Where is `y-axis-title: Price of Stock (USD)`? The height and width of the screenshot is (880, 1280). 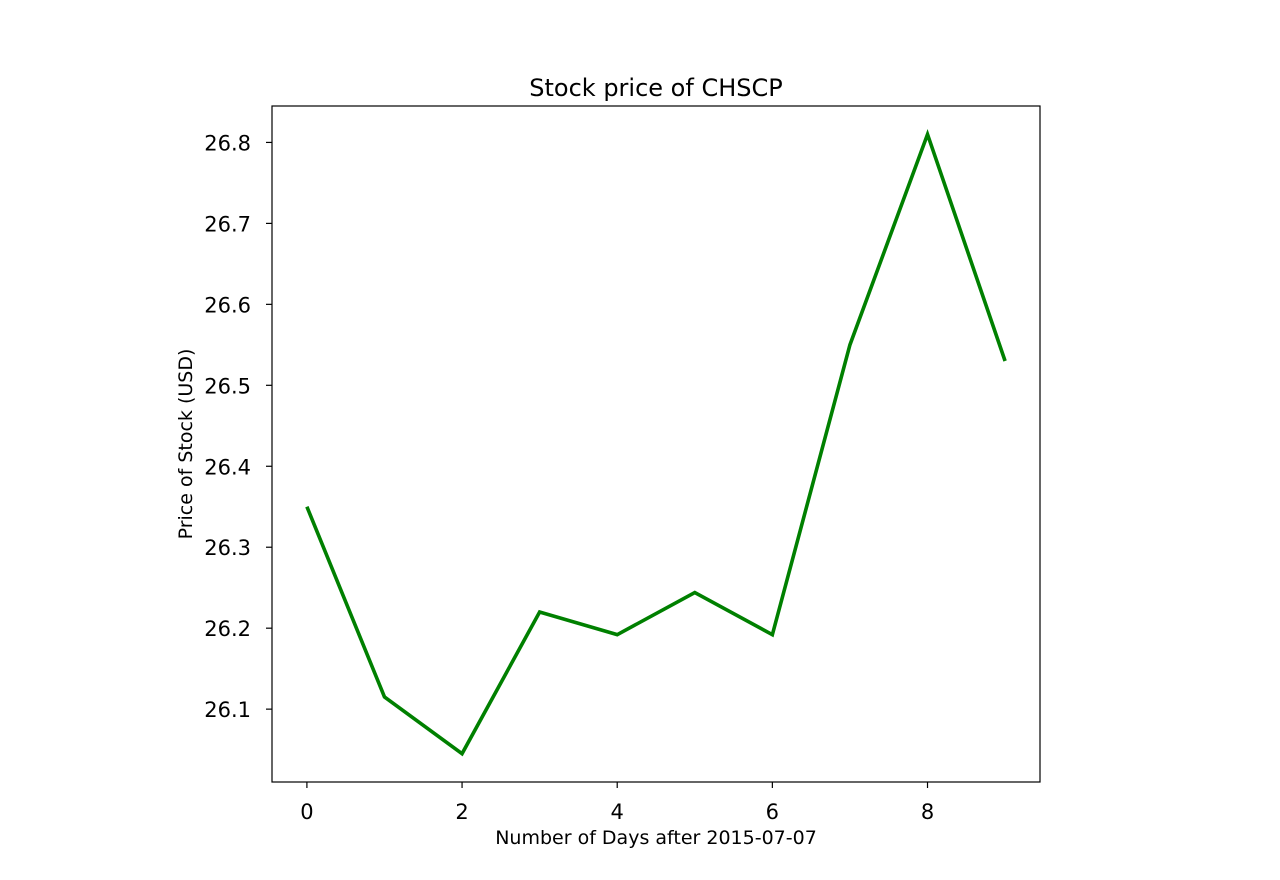 y-axis-title: Price of Stock (USD) is located at coordinates (186, 444).